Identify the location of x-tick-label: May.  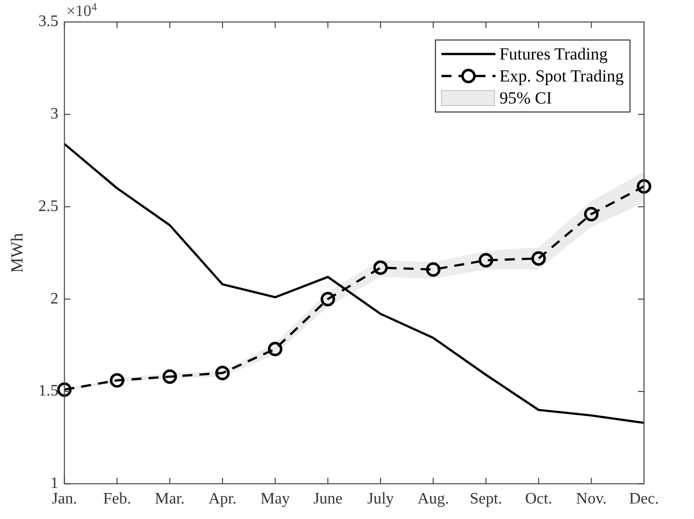
(275, 499).